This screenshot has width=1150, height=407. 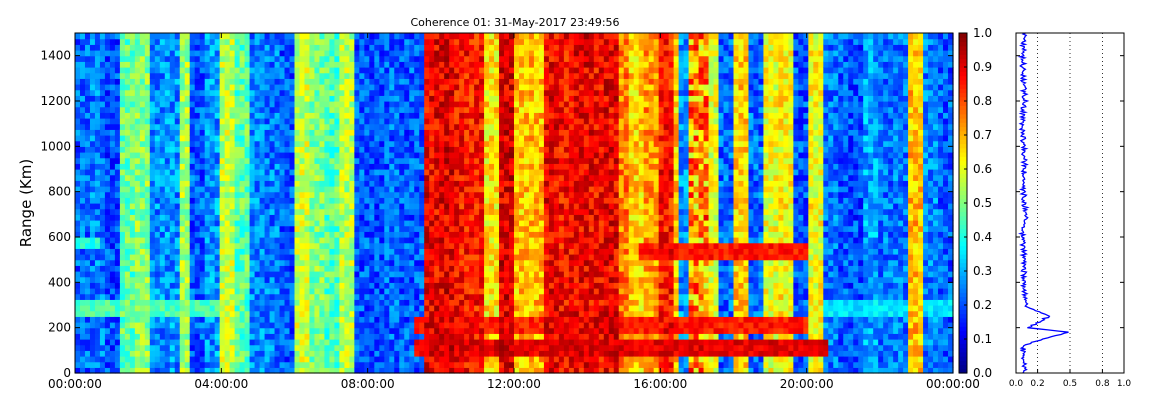 I want to click on x-tick-label: 12:00:00, so click(x=514, y=384).